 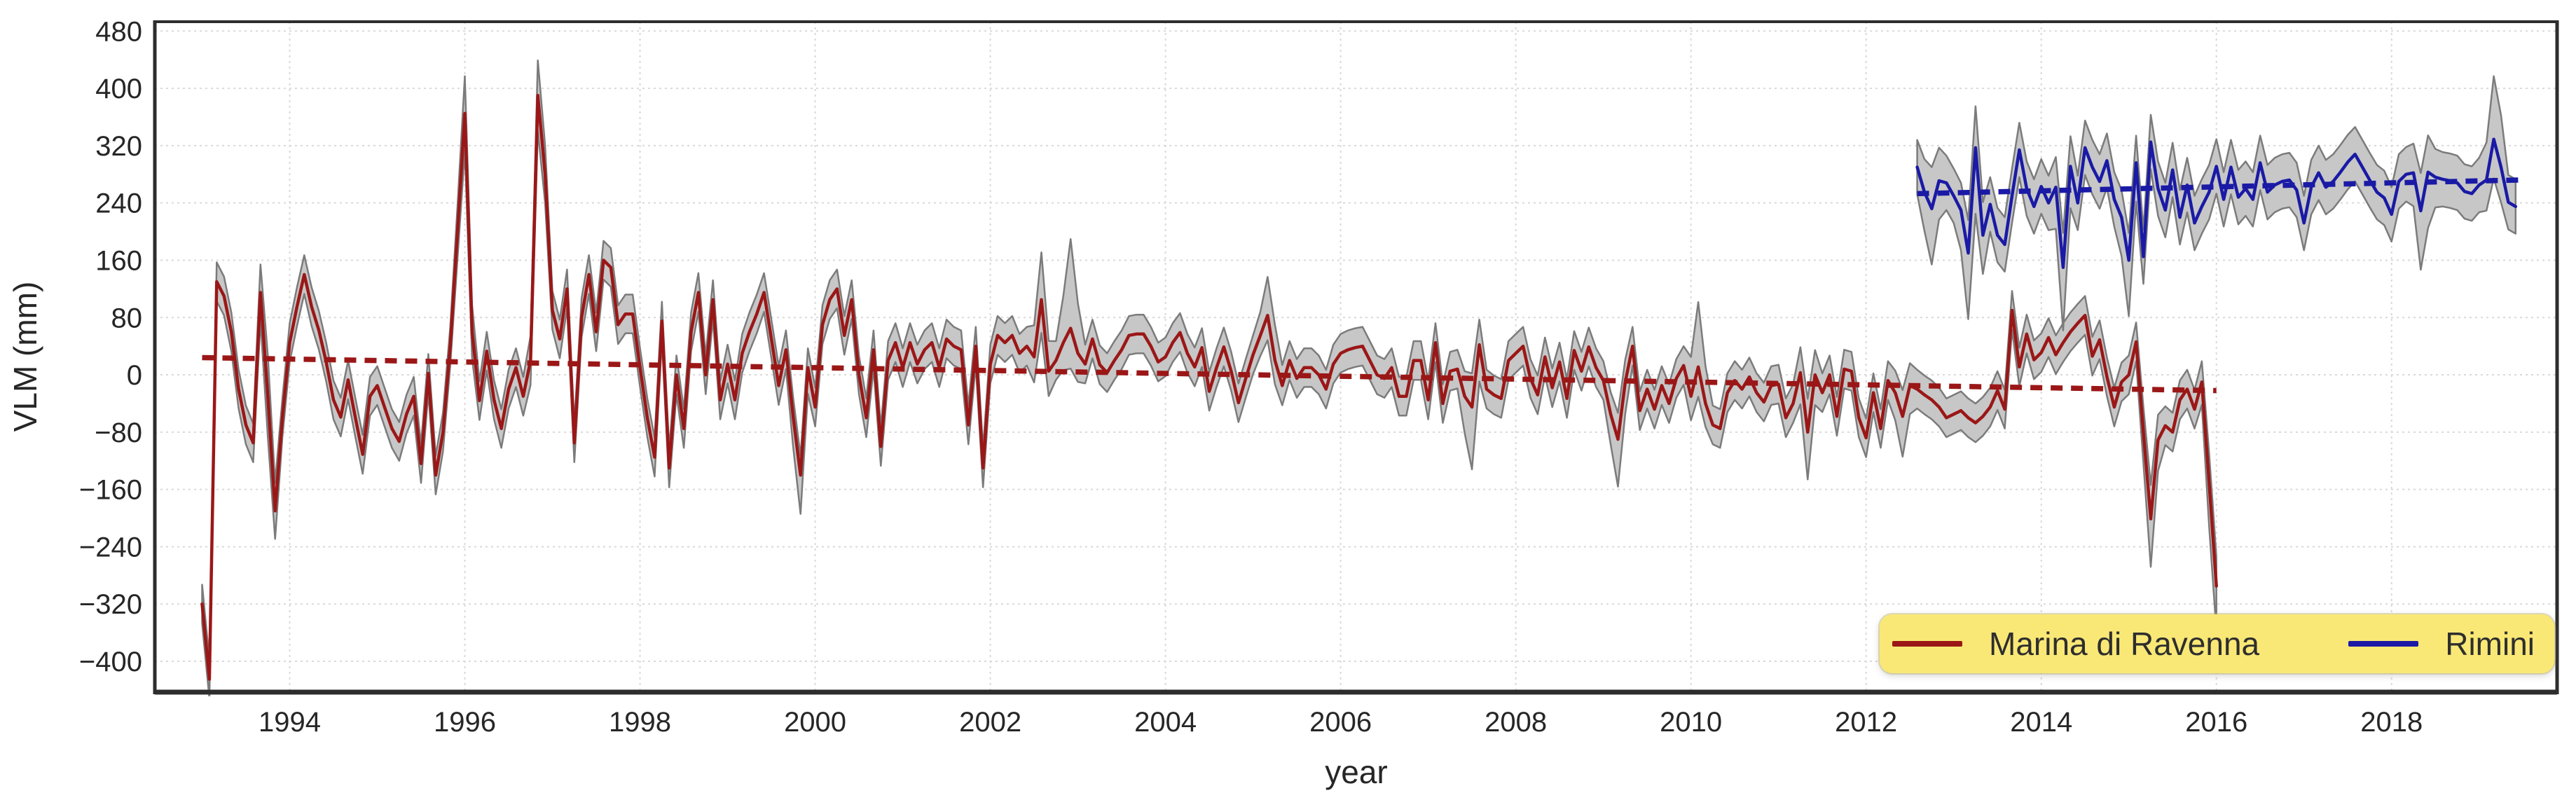 What do you see at coordinates (2490, 644) in the screenshot?
I see `legend-label-rimini: Rimini` at bounding box center [2490, 644].